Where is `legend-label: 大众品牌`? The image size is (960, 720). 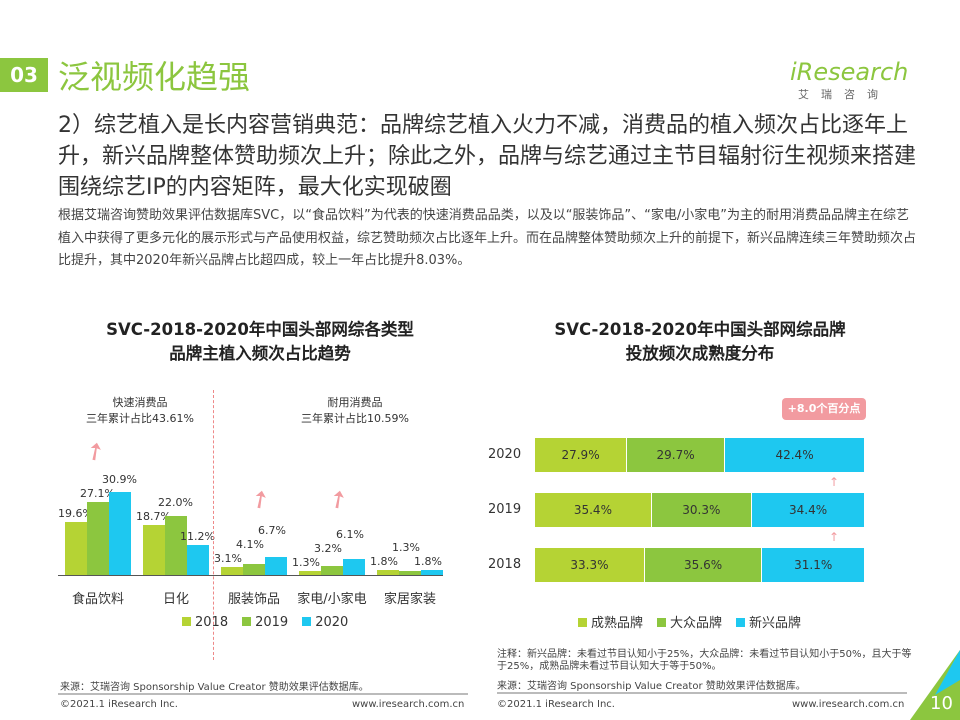 legend-label: 大众品牌 is located at coordinates (696, 623).